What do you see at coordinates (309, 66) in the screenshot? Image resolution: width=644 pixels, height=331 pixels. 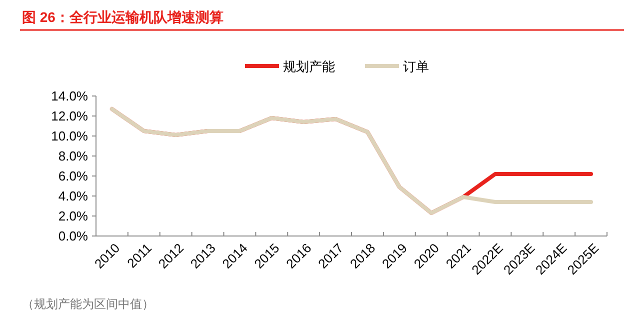 I see `legend-label: 规划产能` at bounding box center [309, 66].